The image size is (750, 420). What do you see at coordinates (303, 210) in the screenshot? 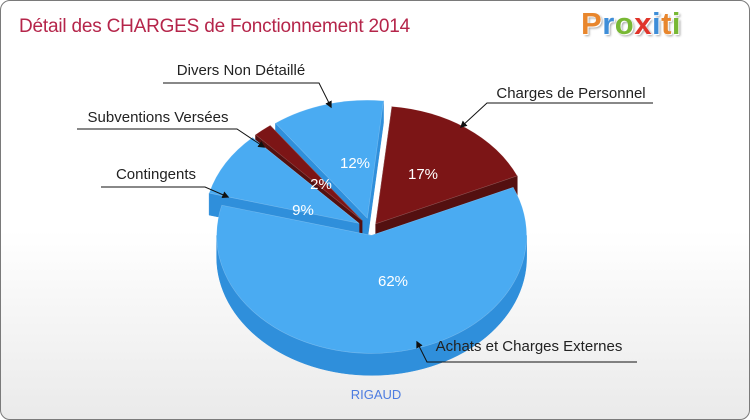
I see `slice-percent-label: 9%` at bounding box center [303, 210].